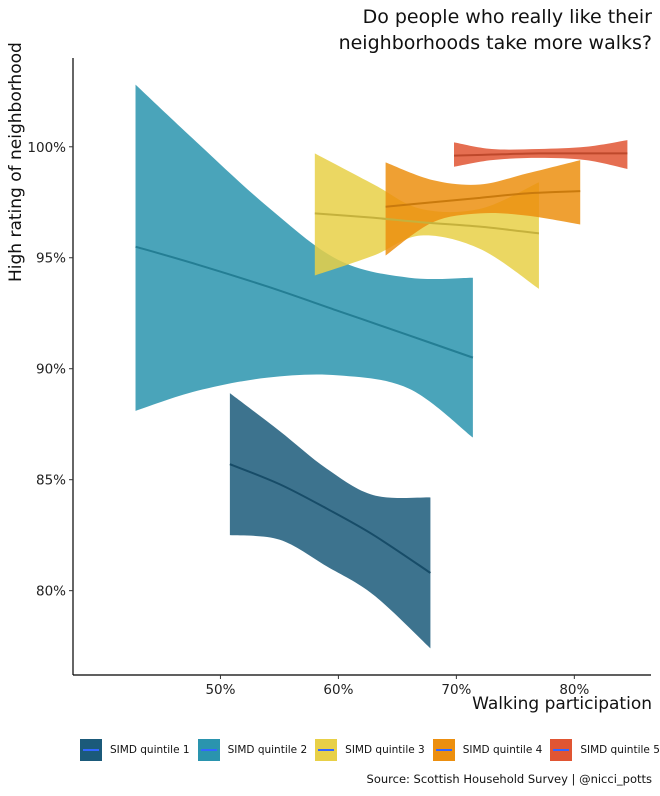 This screenshot has width=660, height=796. What do you see at coordinates (502, 750) in the screenshot?
I see `legend-label-quintile-4: SIMD quintile 4` at bounding box center [502, 750].